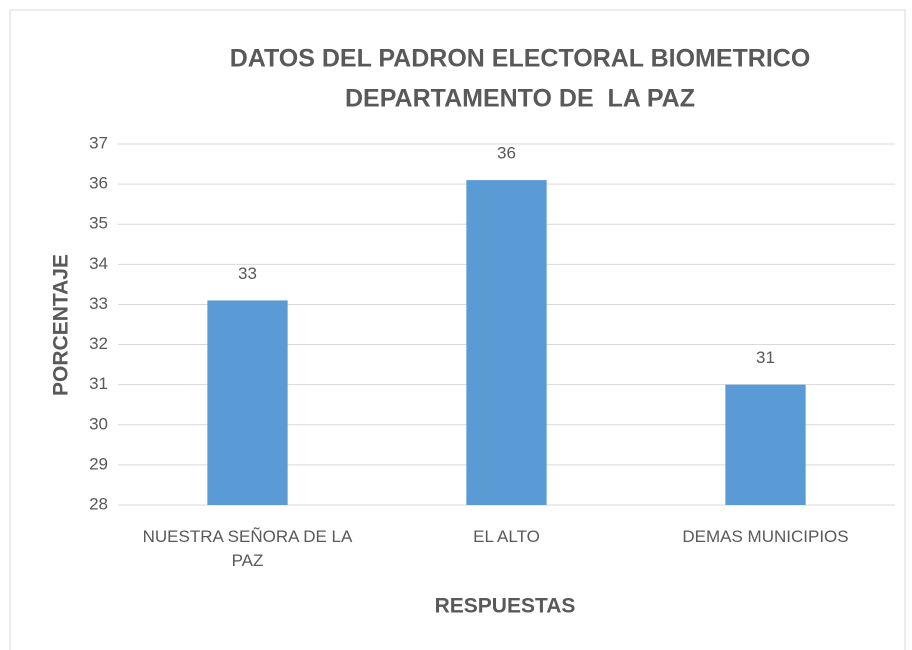  Describe the element at coordinates (506, 153) in the screenshot. I see `data-label: 36` at that location.